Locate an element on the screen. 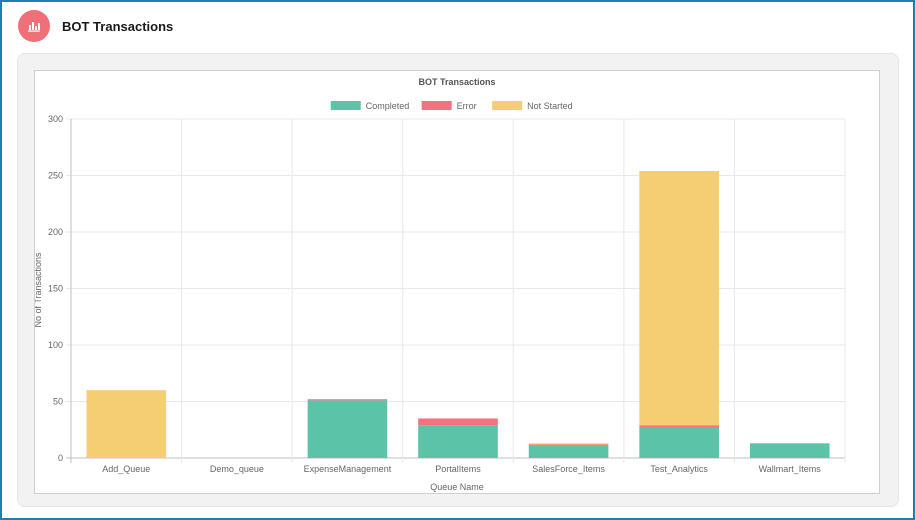 The width and height of the screenshot is (915, 520). y-tick-label: 300 is located at coordinates (55, 119).